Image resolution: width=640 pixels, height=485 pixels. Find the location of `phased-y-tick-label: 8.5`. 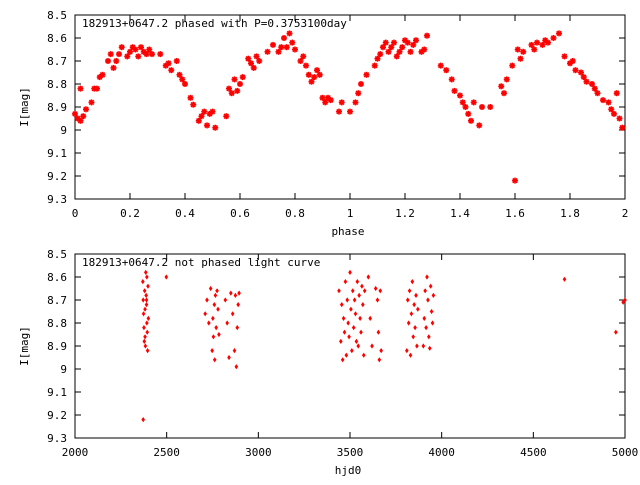

phased-y-tick-label: 8.5 is located at coordinates (57, 15).